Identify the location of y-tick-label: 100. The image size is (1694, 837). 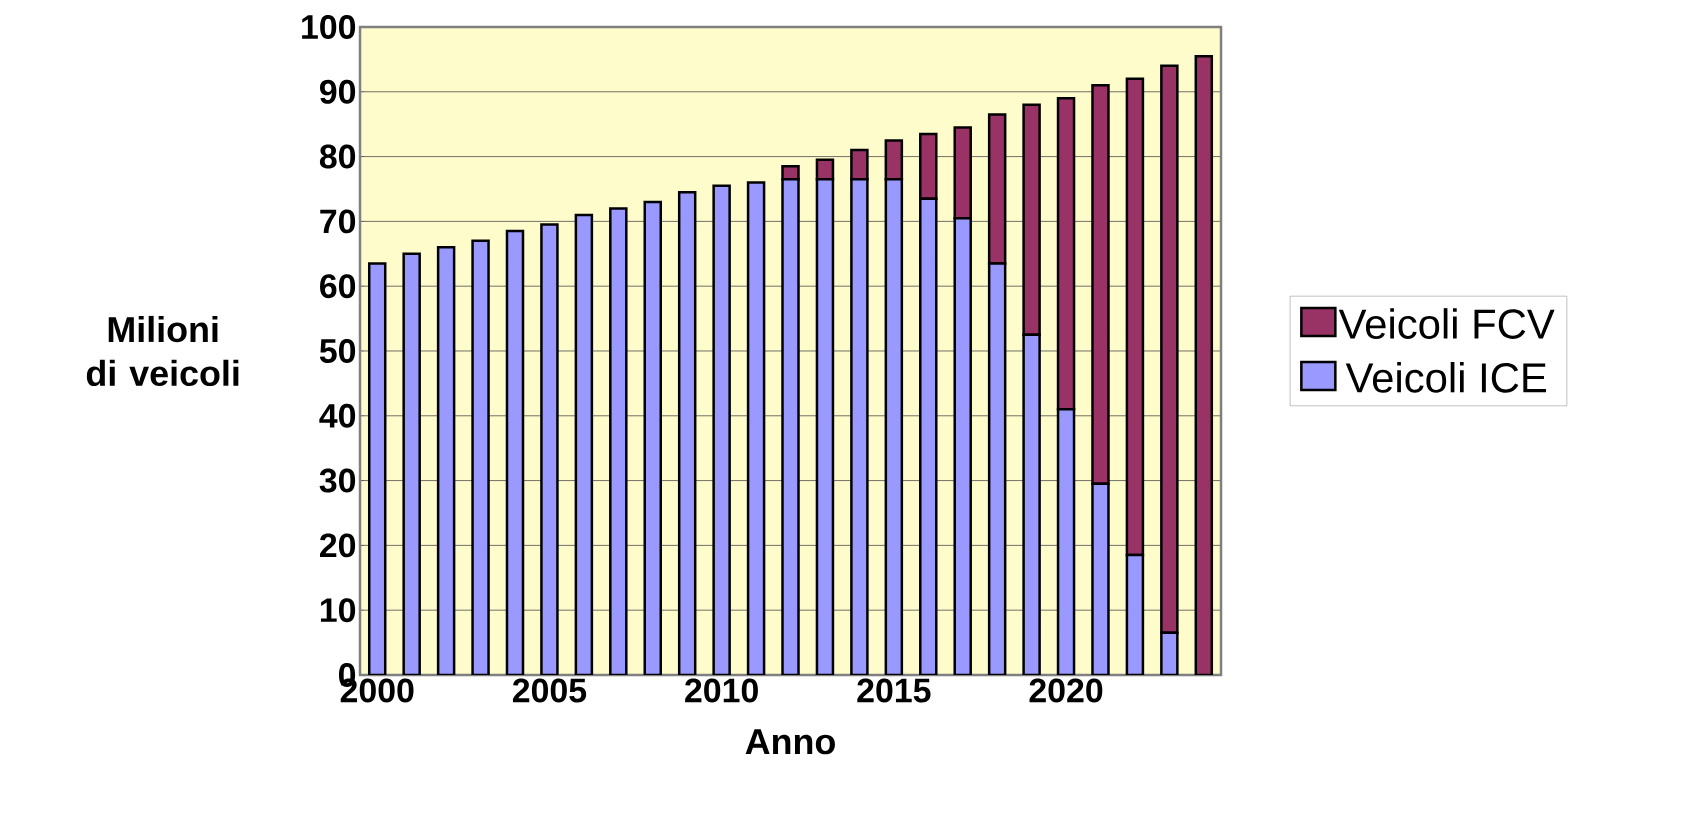
(329, 26).